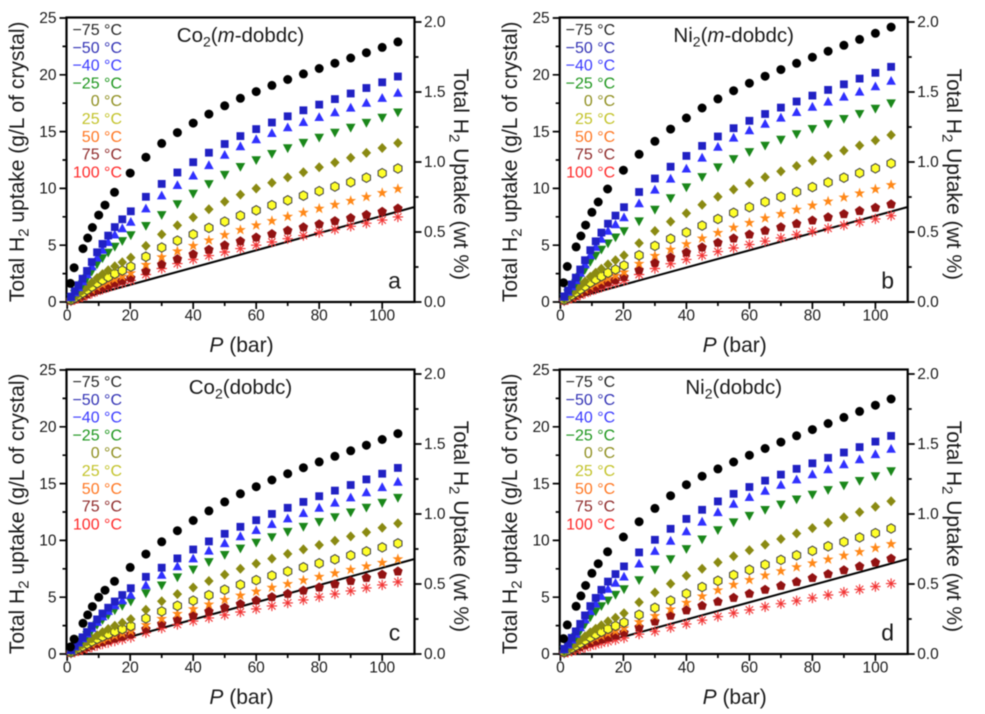 The image size is (985, 714). I want to click on svg-text: d, so click(887, 633).